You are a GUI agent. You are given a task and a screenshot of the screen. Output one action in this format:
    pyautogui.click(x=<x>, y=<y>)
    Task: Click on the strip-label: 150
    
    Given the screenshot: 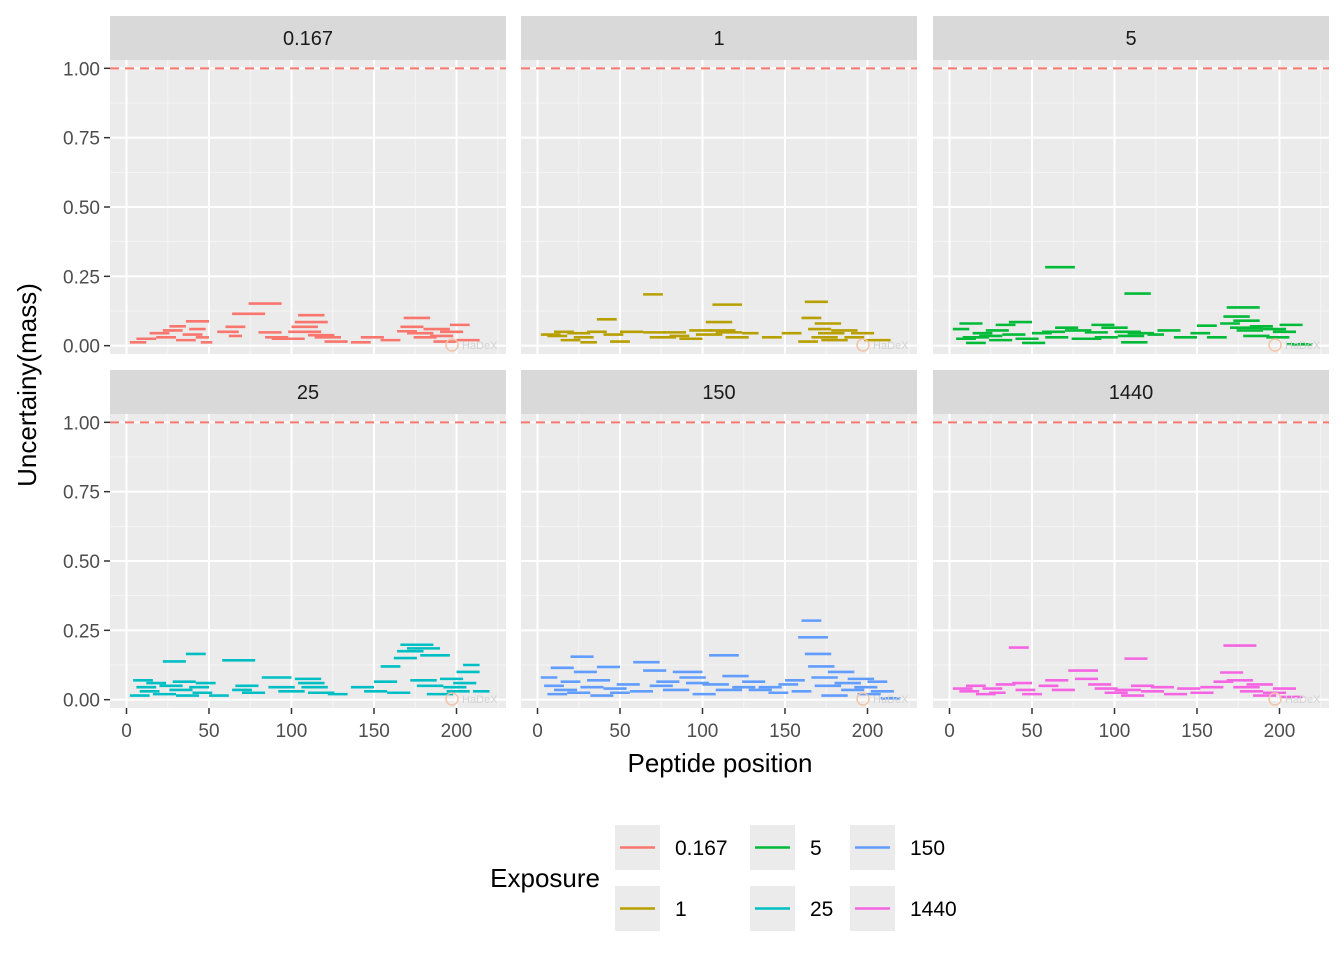 What is the action you would take?
    pyautogui.click(x=718, y=393)
    